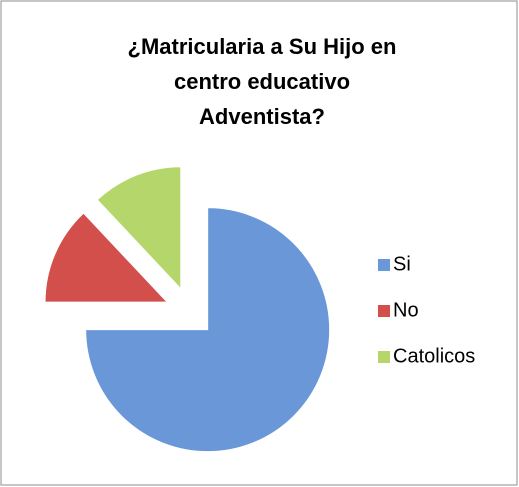  What do you see at coordinates (262, 116) in the screenshot?
I see `chart-title: Adventista?` at bounding box center [262, 116].